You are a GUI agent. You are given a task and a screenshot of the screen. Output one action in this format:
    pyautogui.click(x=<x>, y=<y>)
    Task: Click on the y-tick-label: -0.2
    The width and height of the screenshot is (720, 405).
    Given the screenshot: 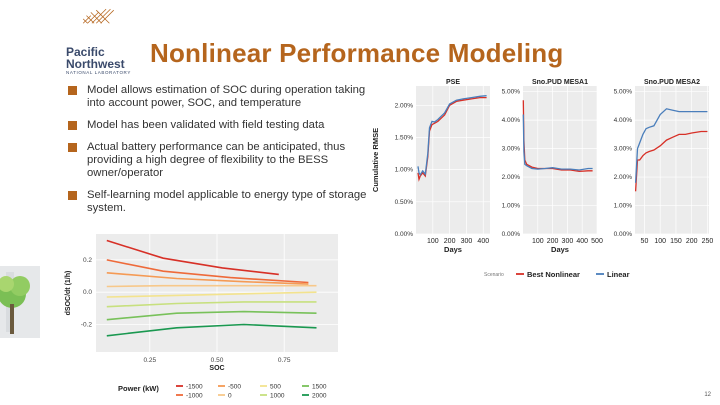 What is the action you would take?
    pyautogui.click(x=87, y=325)
    